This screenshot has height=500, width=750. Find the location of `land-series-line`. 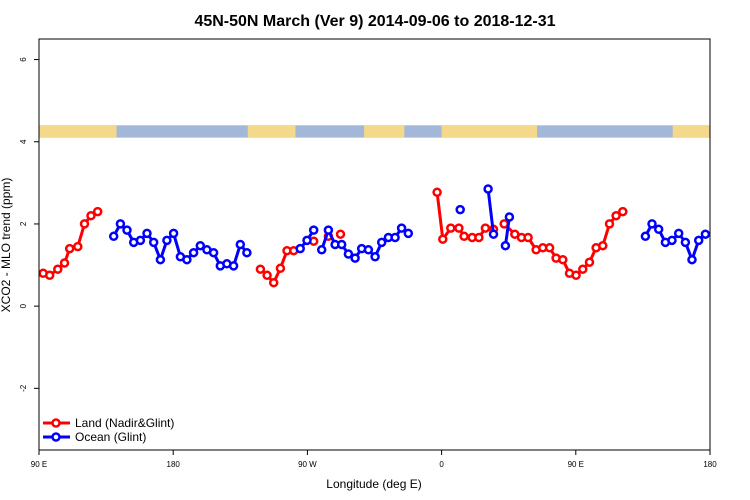

land-series-line is located at coordinates (70, 243).